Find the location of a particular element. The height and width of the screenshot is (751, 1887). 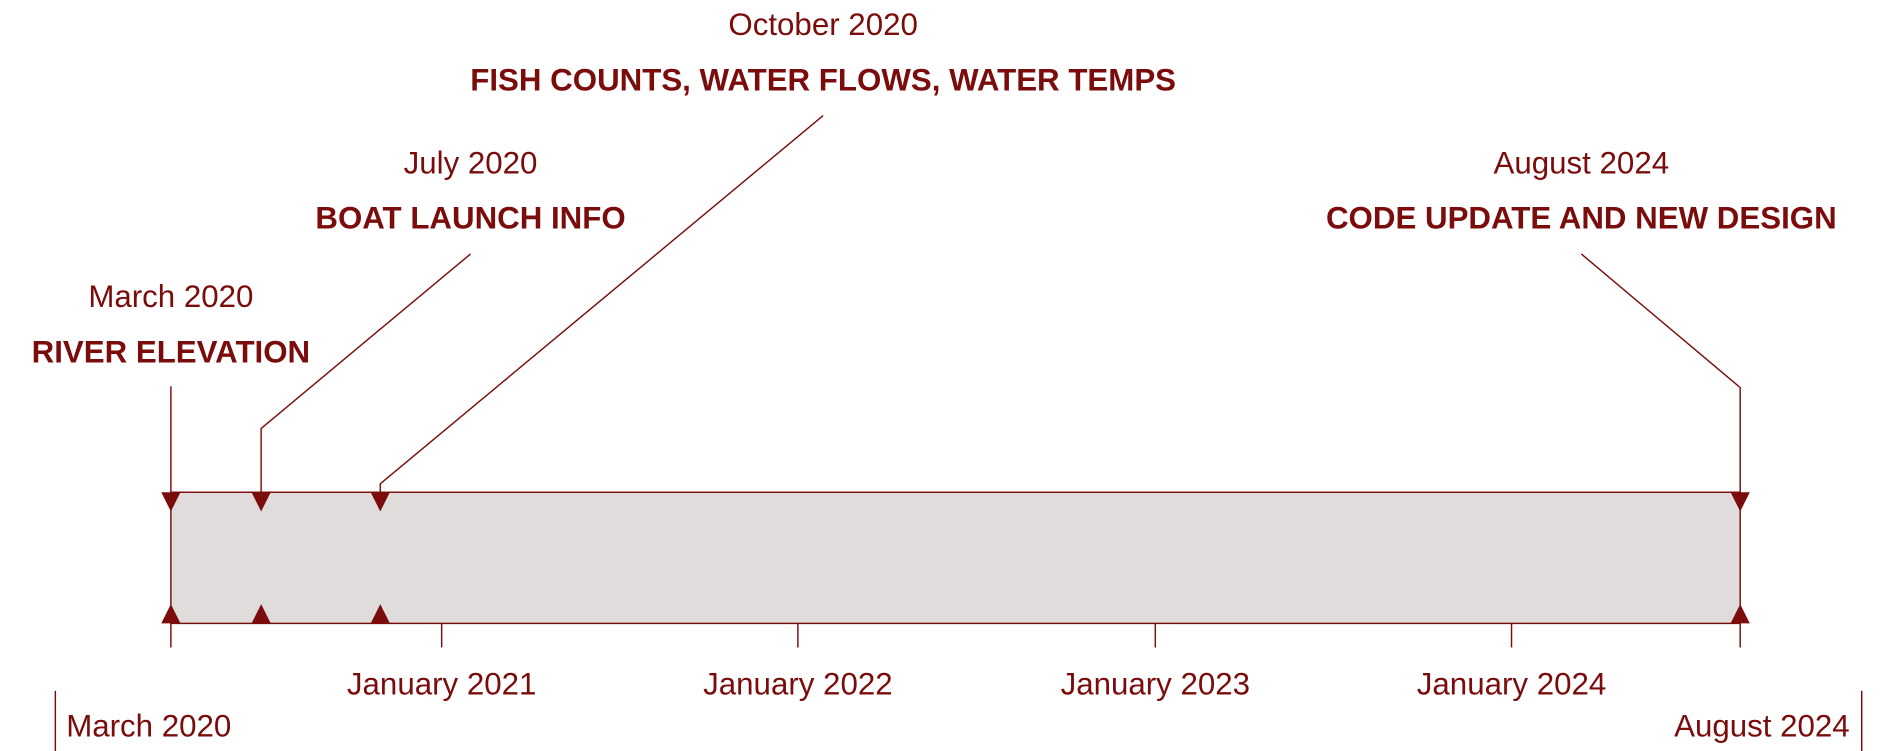

event-date: October 2020 is located at coordinates (822, 24).